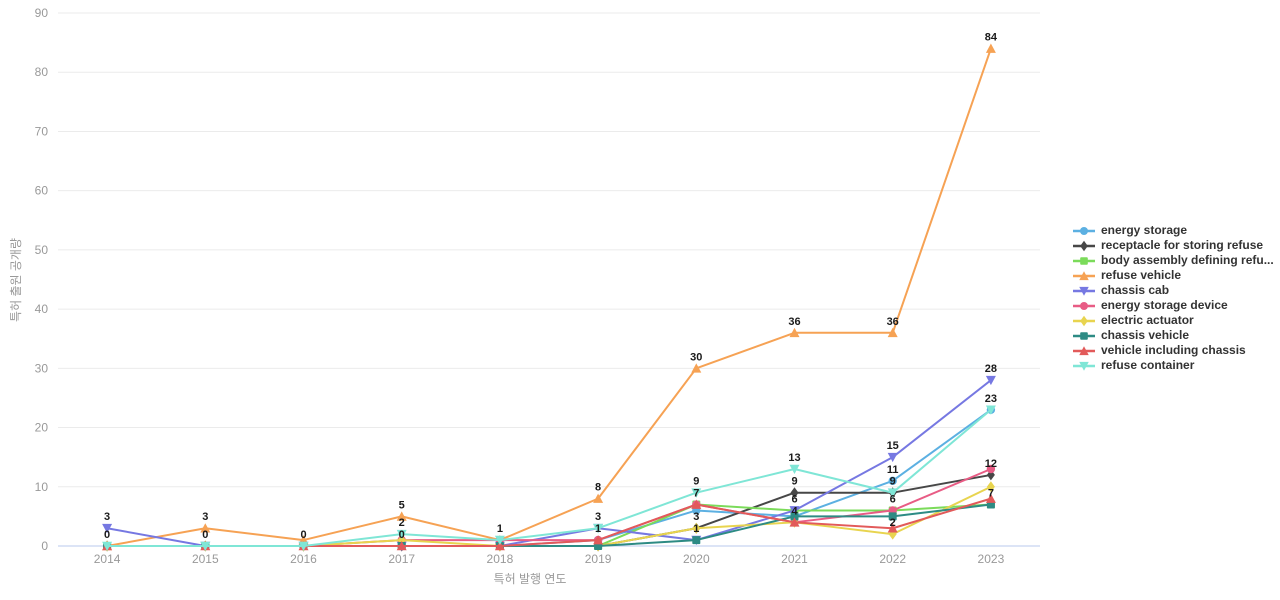 The image size is (1280, 600). I want to click on value-label: 9, so click(794, 482).